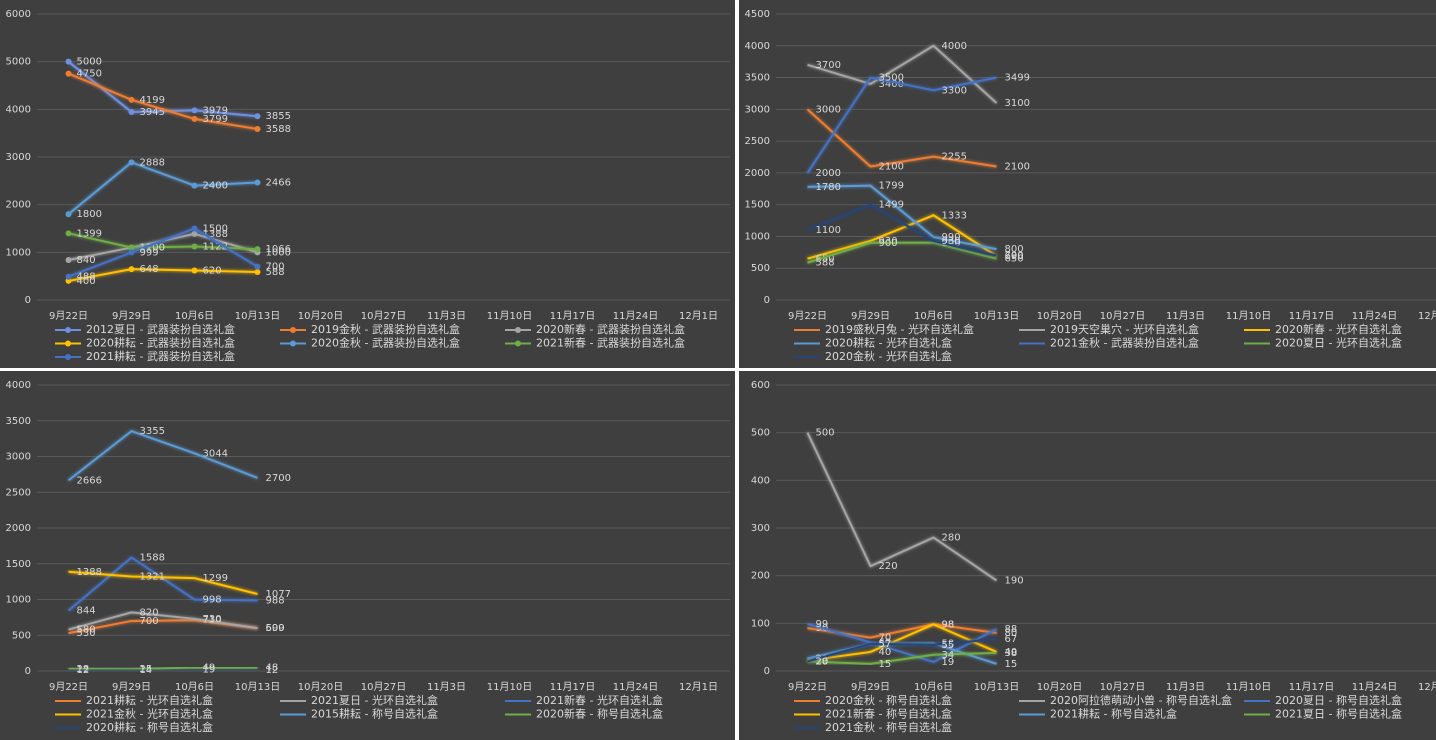 This screenshot has width=1436, height=740. I want to click on data-label: 588, so click(825, 263).